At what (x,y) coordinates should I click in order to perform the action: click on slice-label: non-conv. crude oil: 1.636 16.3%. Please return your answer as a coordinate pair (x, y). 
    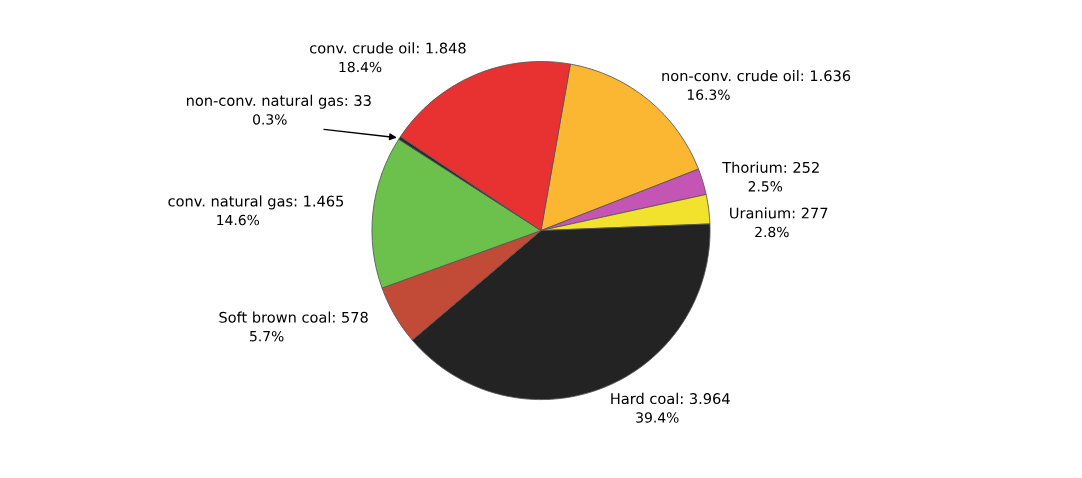
    Looking at the image, I should click on (756, 84).